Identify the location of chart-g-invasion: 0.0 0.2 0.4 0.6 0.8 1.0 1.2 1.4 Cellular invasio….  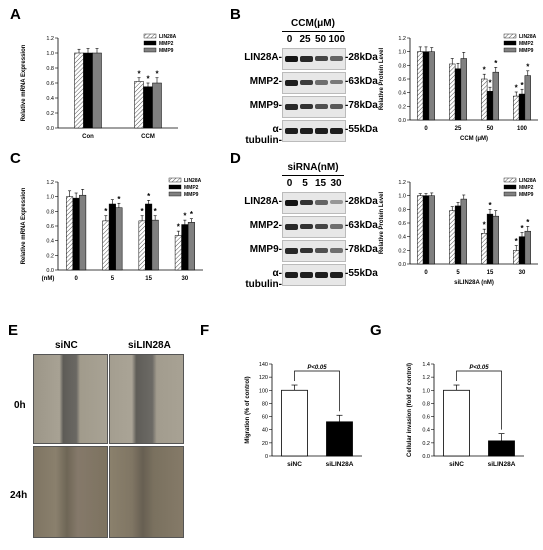
(465, 415).